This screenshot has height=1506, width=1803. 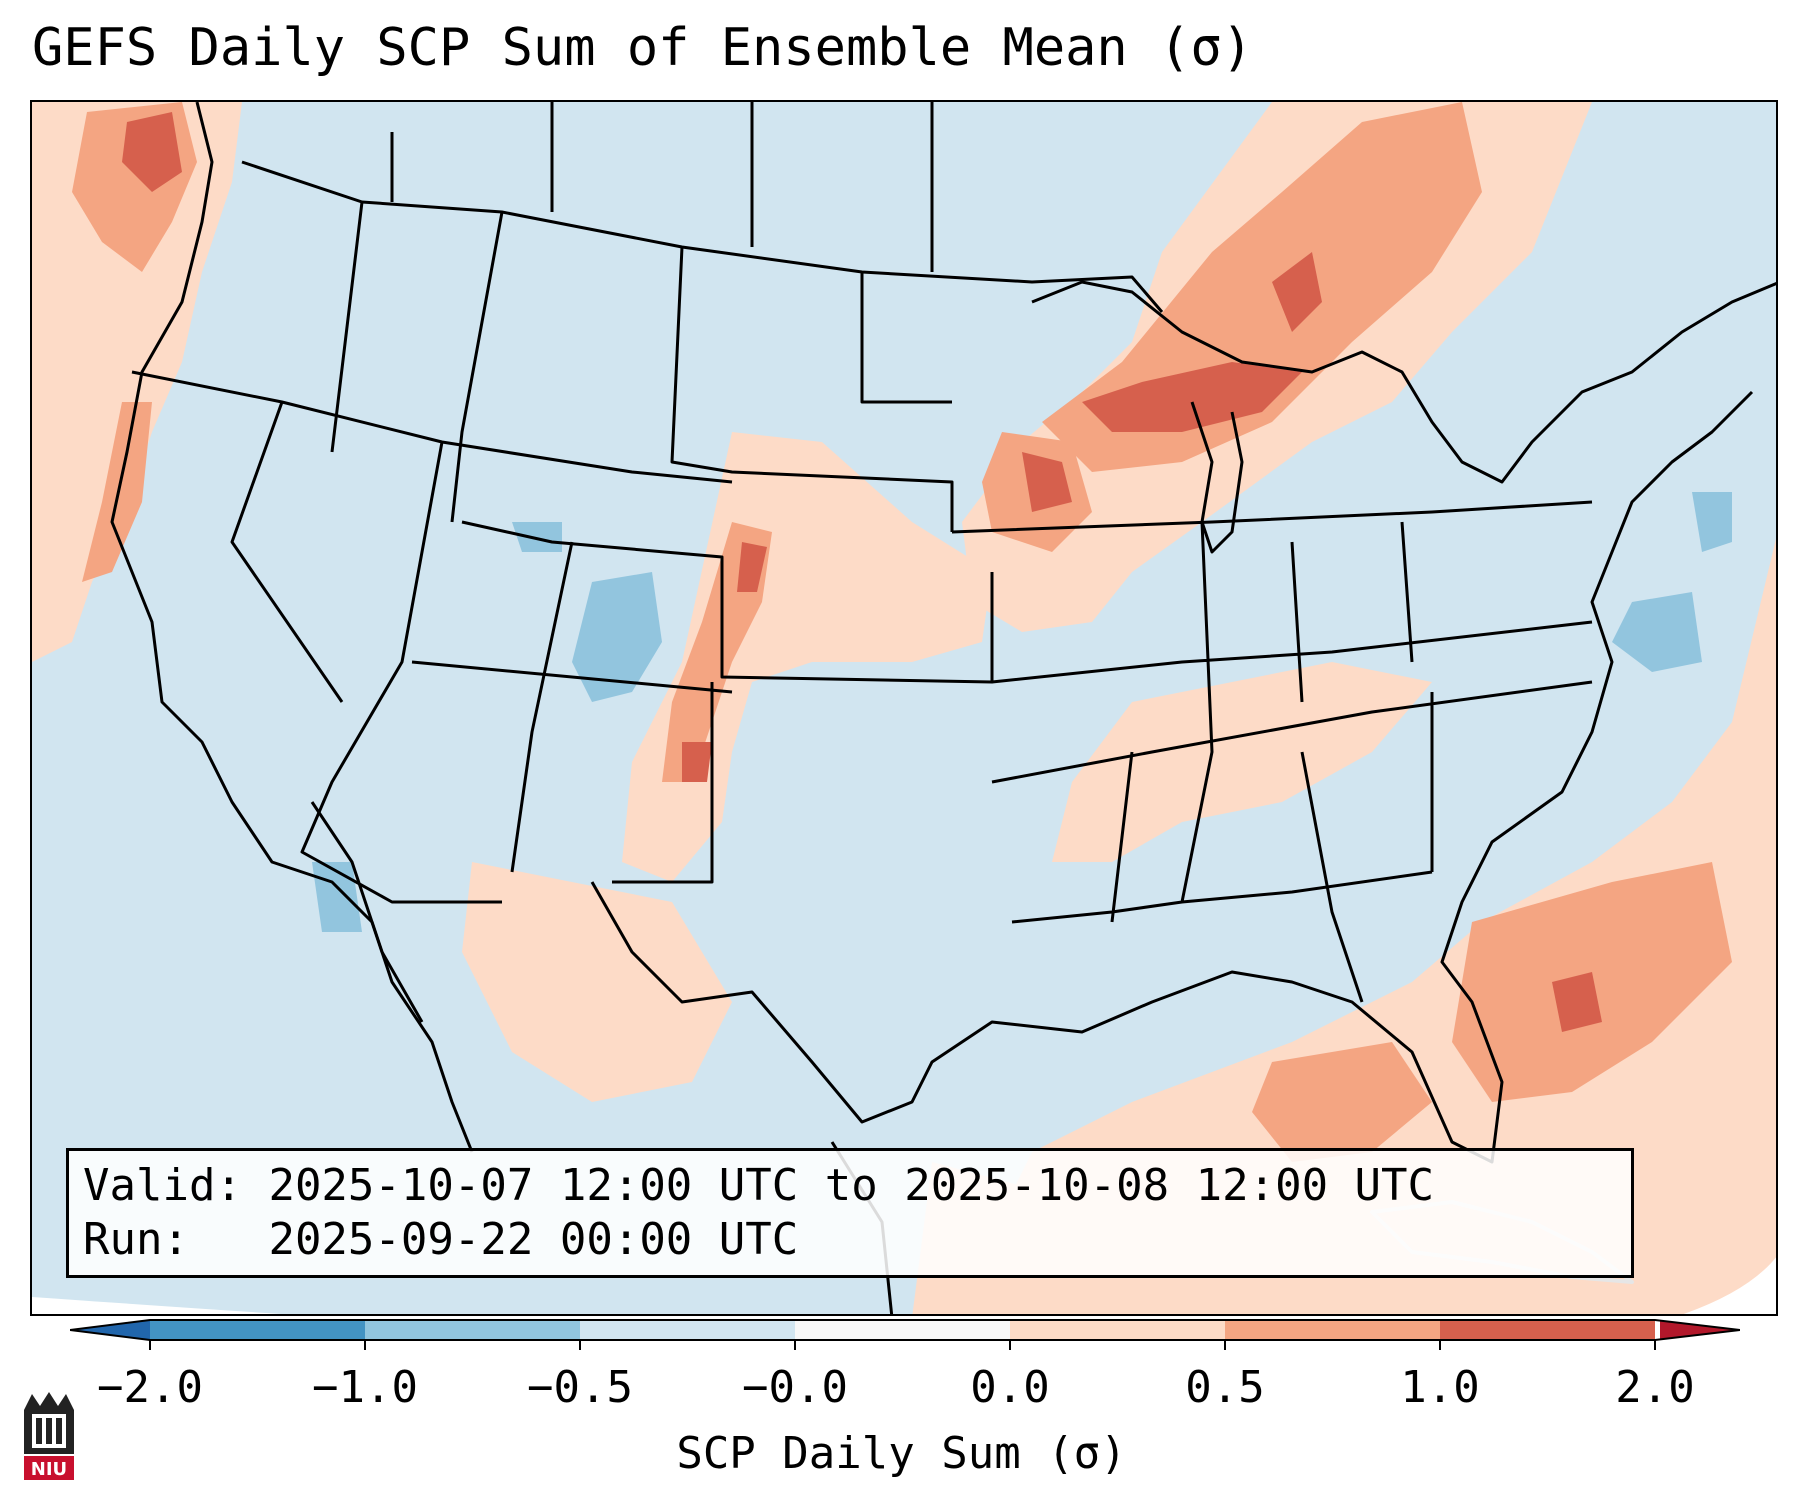 What do you see at coordinates (533, 1239) in the screenshot?
I see `run-value: 2025-09-22 00:00 UTC` at bounding box center [533, 1239].